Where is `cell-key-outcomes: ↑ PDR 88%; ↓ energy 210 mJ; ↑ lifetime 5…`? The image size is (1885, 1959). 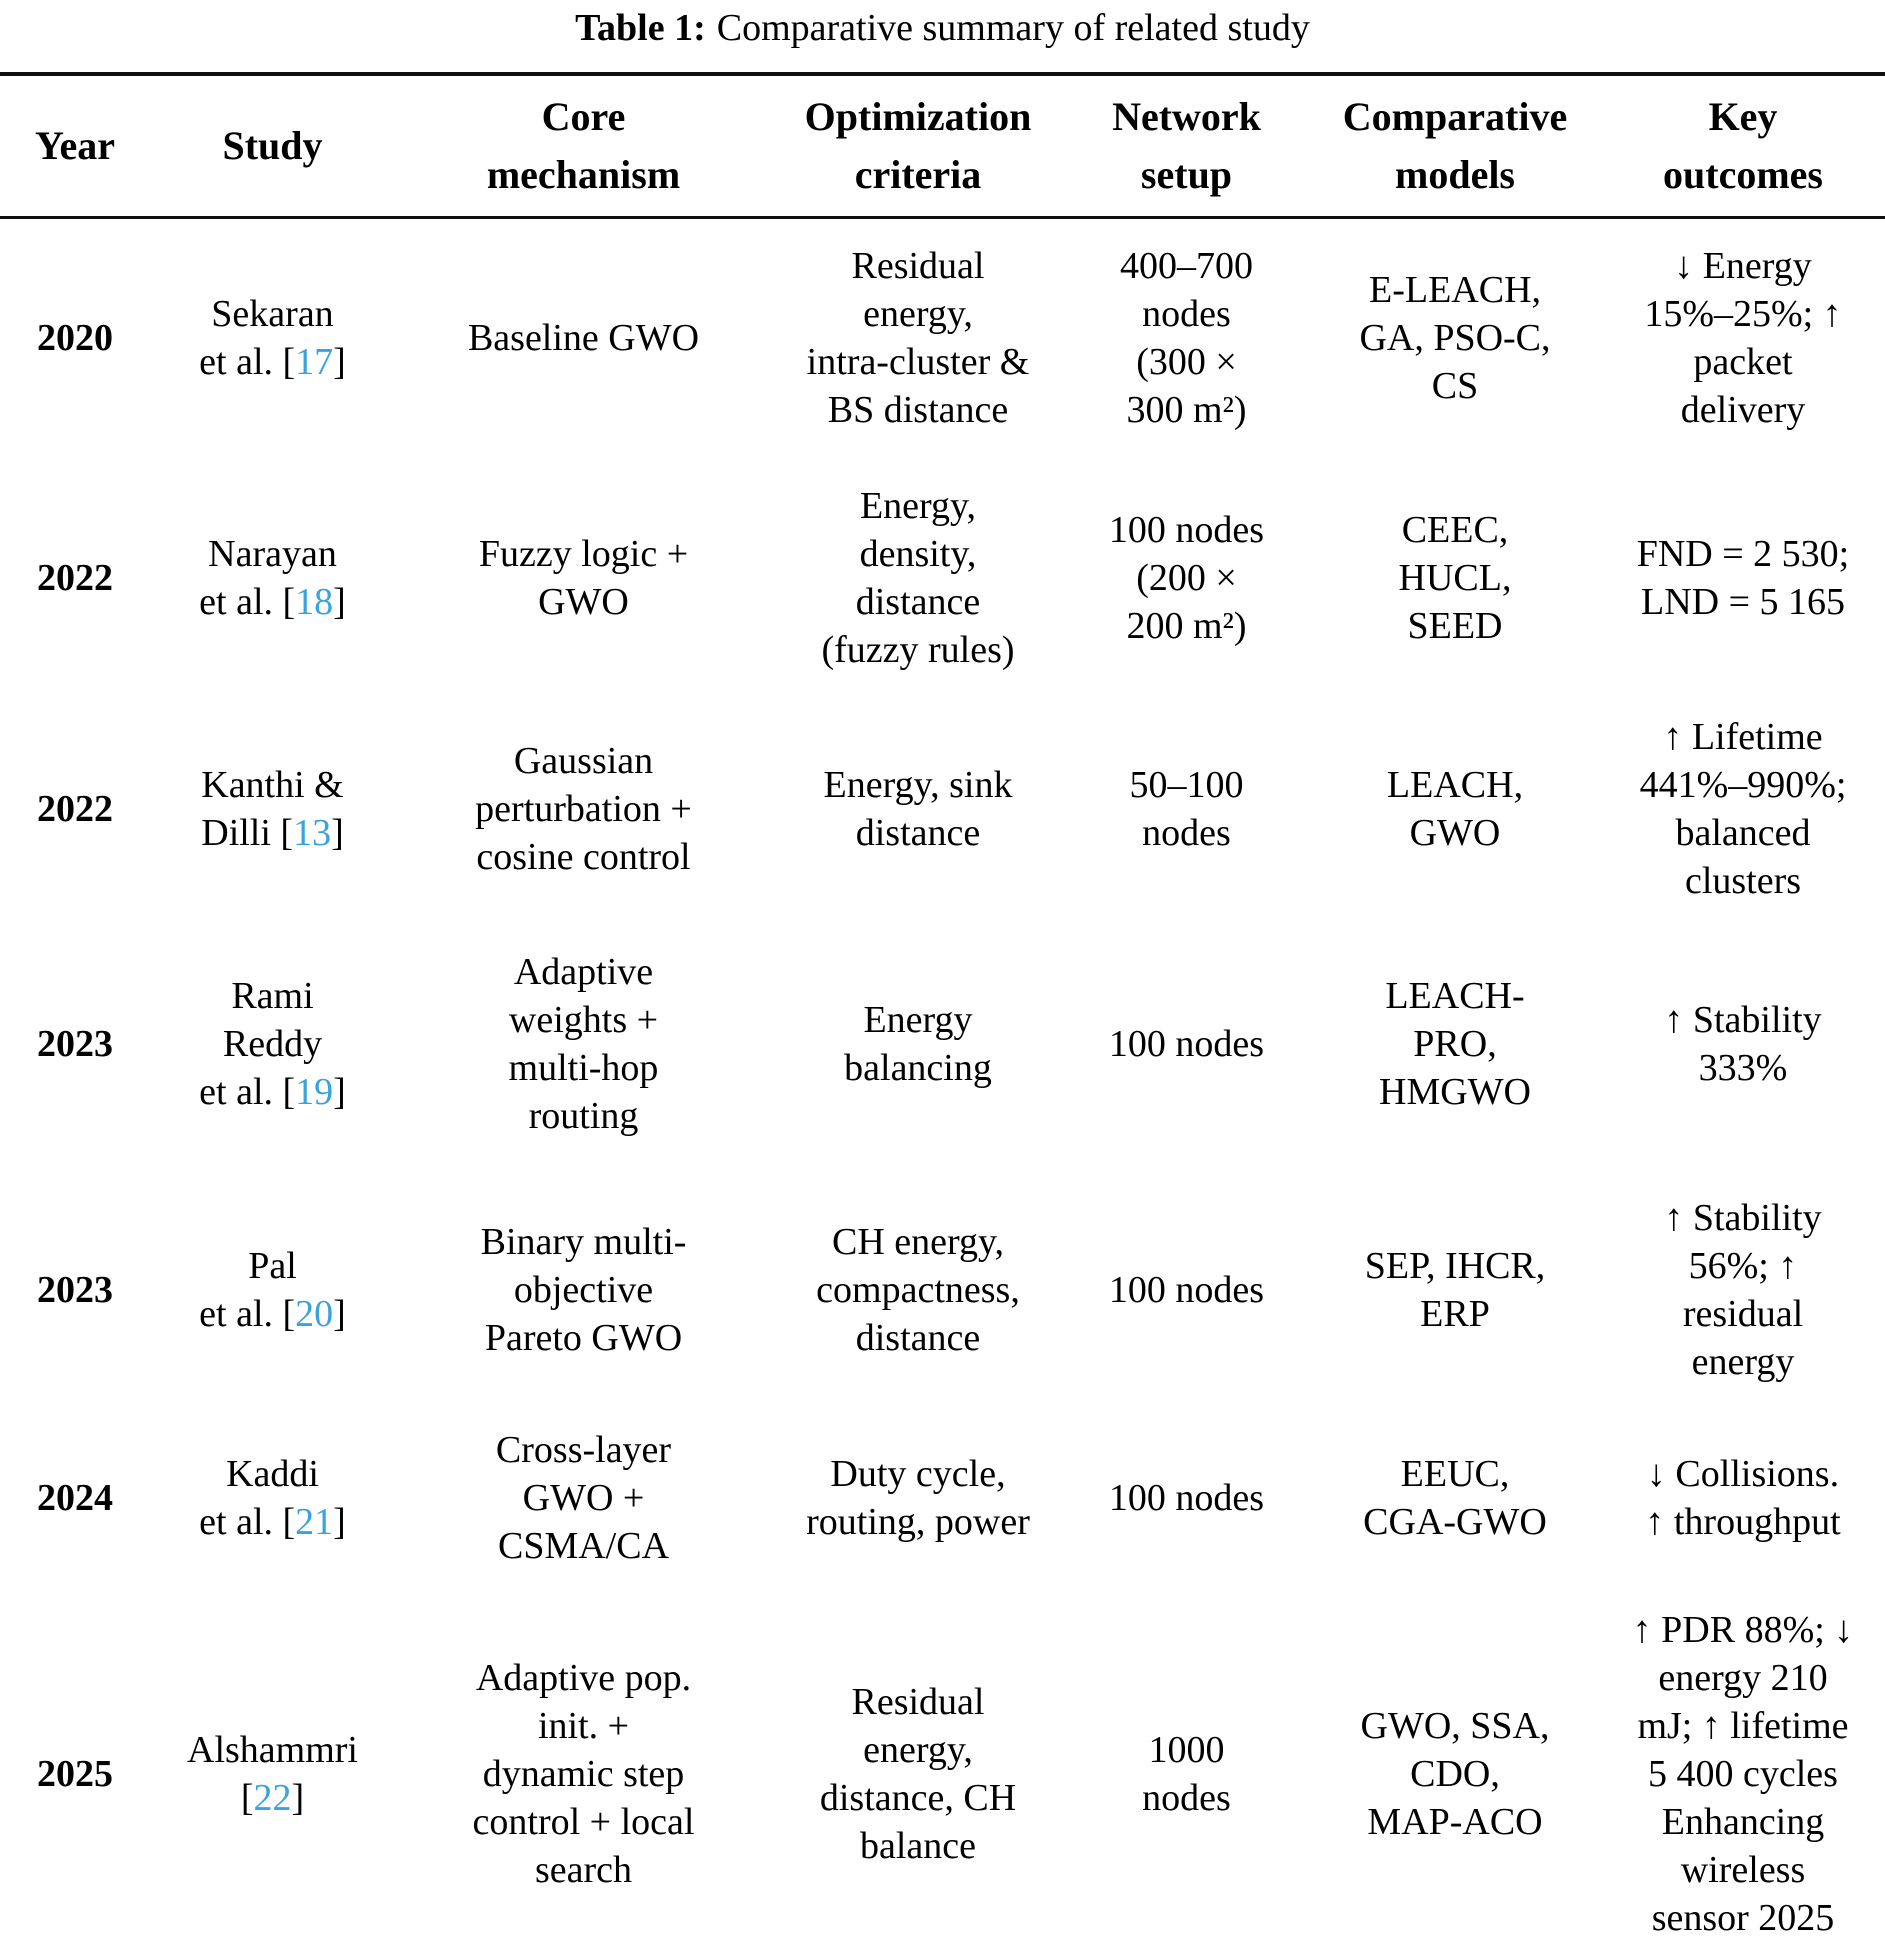
cell-key-outcomes: ↑ PDR 88%; ↓ energy 210 mJ; ↑ lifetime 5… is located at coordinates (1743, 1773).